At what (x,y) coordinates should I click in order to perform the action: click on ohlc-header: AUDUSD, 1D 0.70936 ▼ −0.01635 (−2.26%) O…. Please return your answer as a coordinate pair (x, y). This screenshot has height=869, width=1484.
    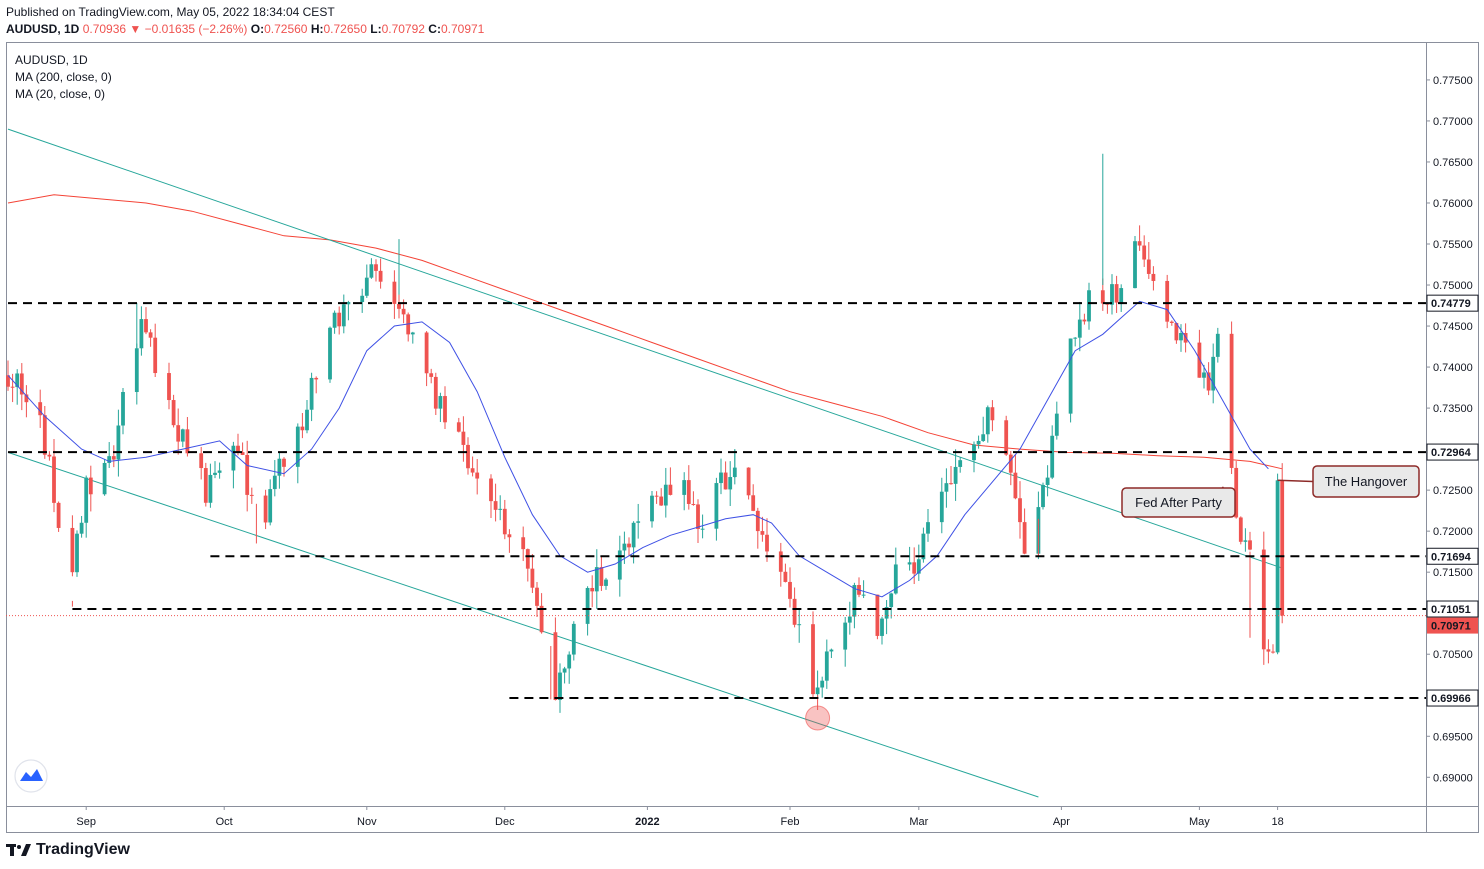
    Looking at the image, I should click on (245, 29).